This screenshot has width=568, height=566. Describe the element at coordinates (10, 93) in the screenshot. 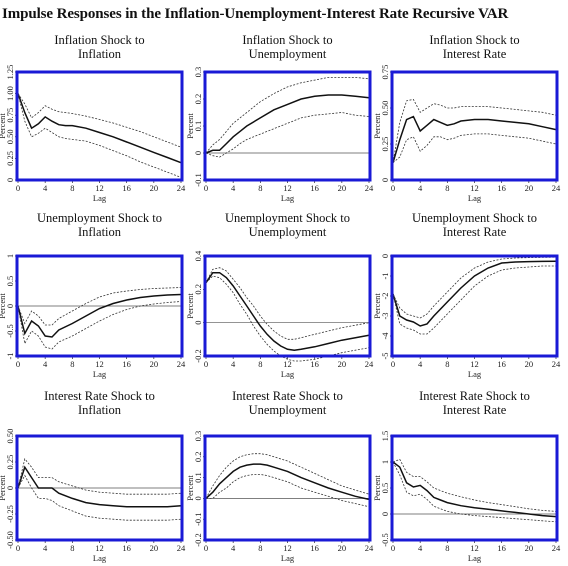

I see `y-tick-label: 1.00` at that location.